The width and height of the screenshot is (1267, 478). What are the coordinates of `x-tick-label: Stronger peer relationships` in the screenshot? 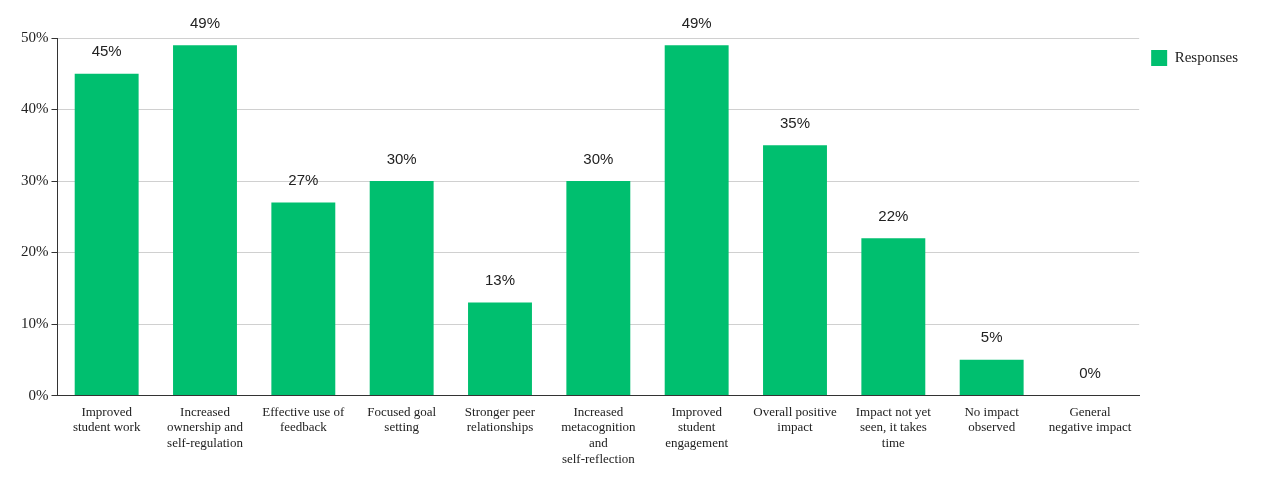 It's located at (500, 419).